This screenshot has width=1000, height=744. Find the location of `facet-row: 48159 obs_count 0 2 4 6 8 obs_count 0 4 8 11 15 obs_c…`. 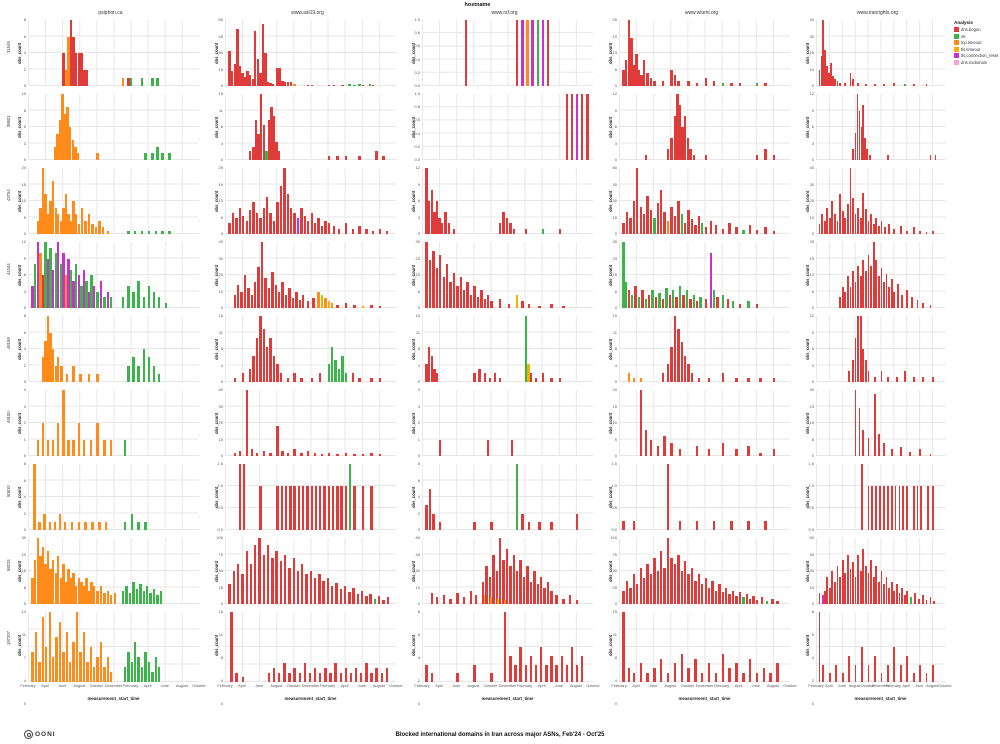

facet-row: 48159 obs_count 0 2 4 6 8 obs_count 0 4 8 11 15 obs_c… is located at coordinates (500, 349).